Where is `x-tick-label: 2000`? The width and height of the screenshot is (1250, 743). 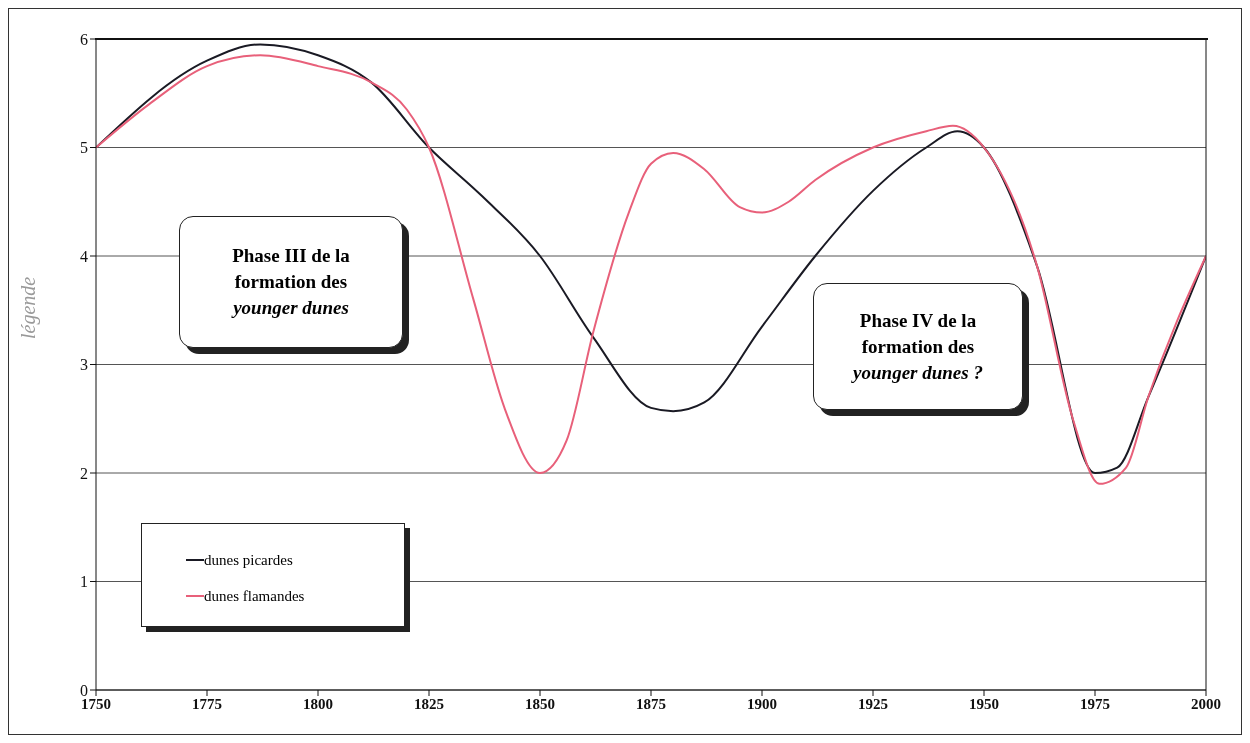
x-tick-label: 2000 is located at coordinates (1206, 703).